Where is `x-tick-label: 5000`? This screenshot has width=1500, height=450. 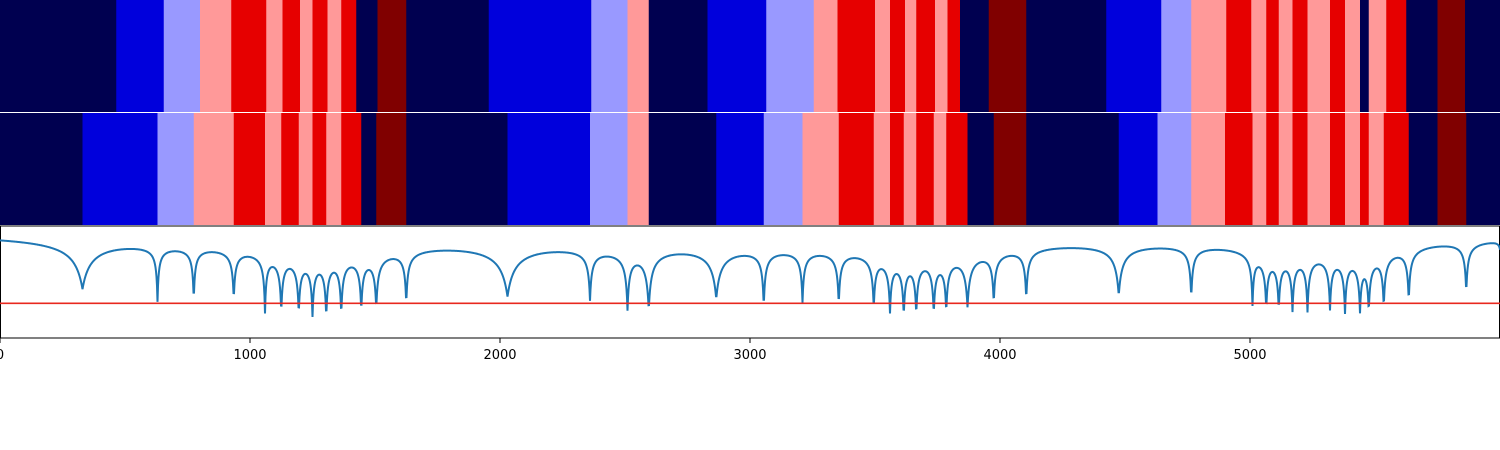 x-tick-label: 5000 is located at coordinates (1249, 355).